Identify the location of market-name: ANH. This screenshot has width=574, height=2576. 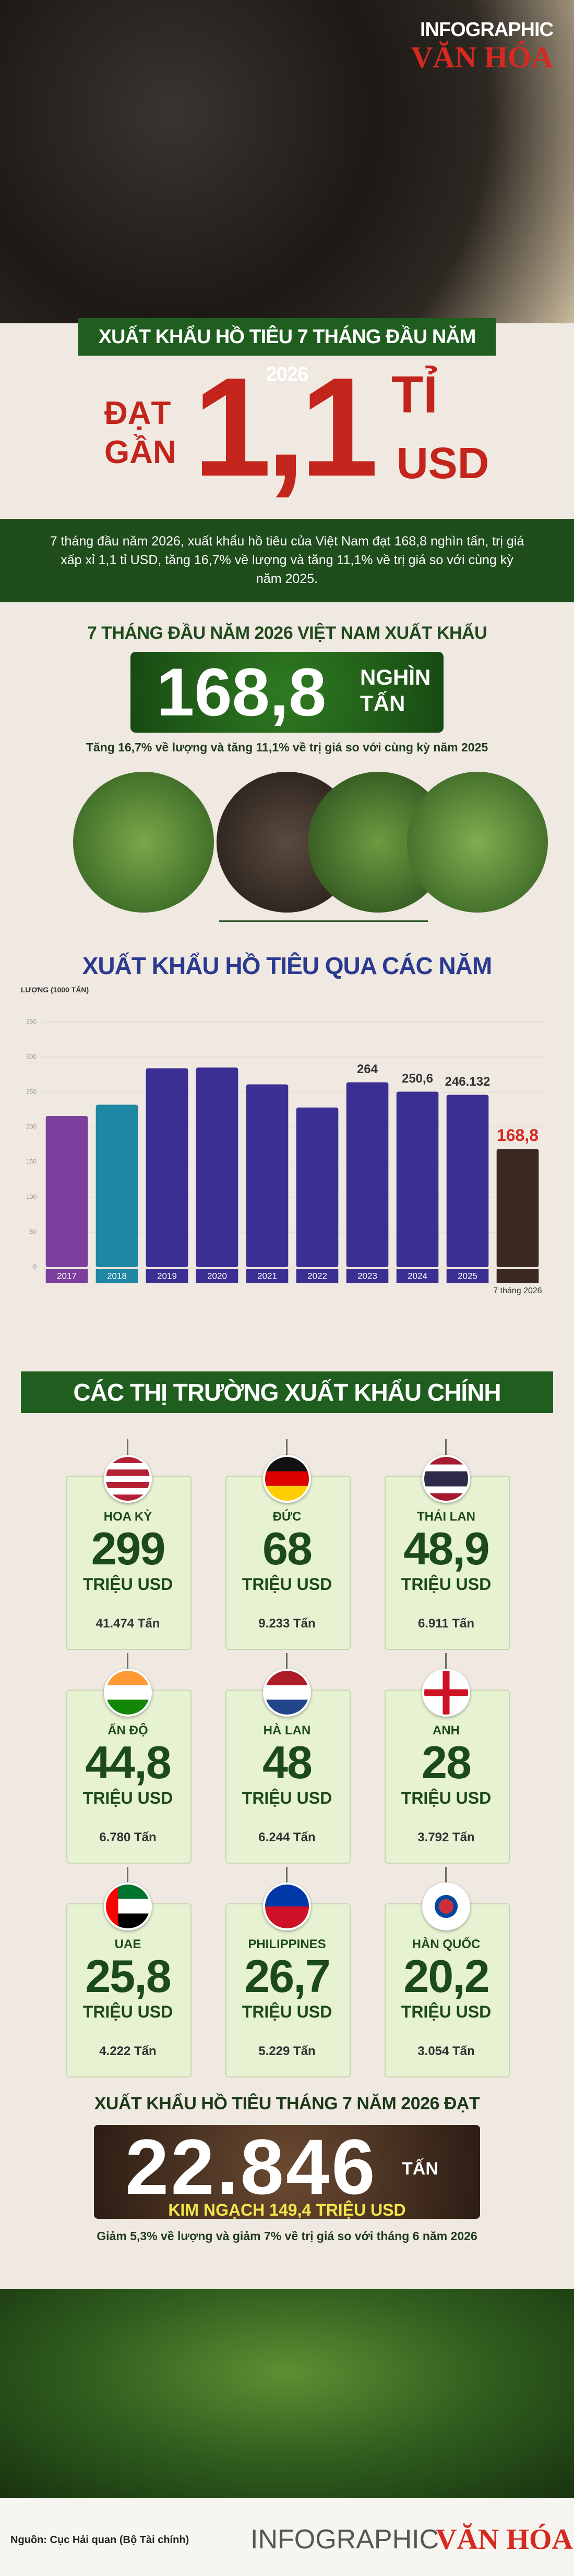
(446, 1730).